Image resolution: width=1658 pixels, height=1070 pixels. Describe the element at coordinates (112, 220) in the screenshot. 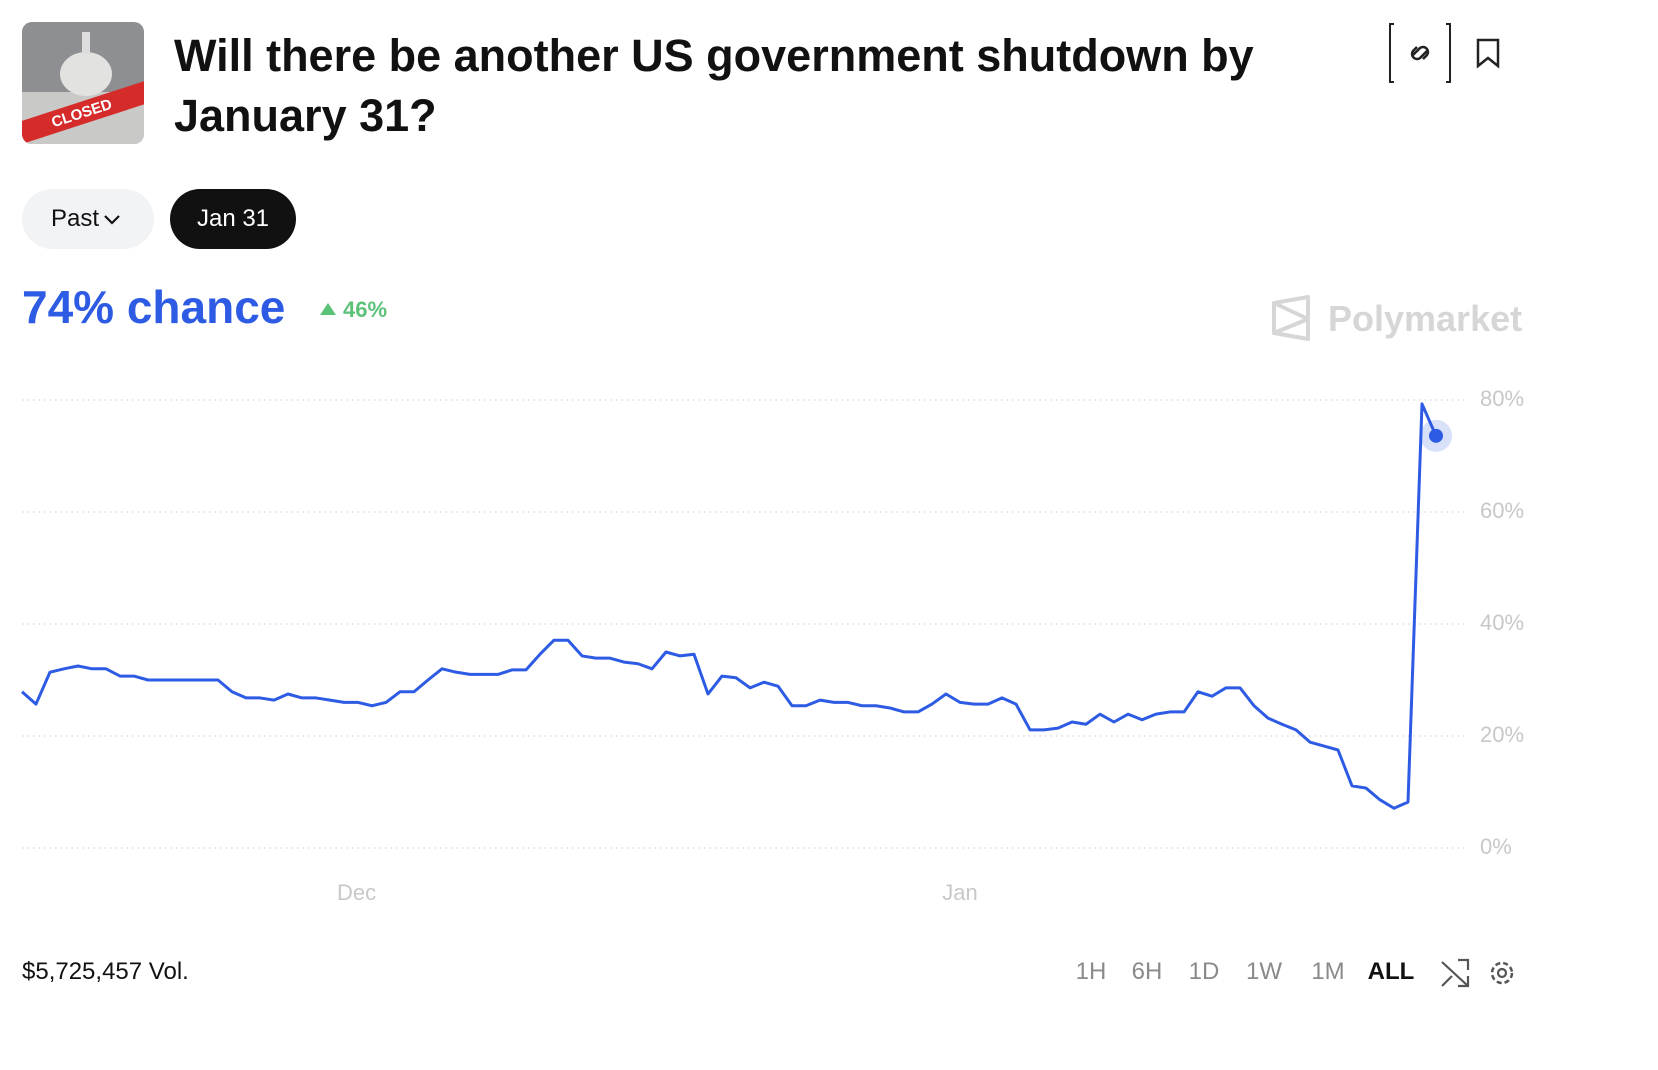

I see `chevron` at that location.